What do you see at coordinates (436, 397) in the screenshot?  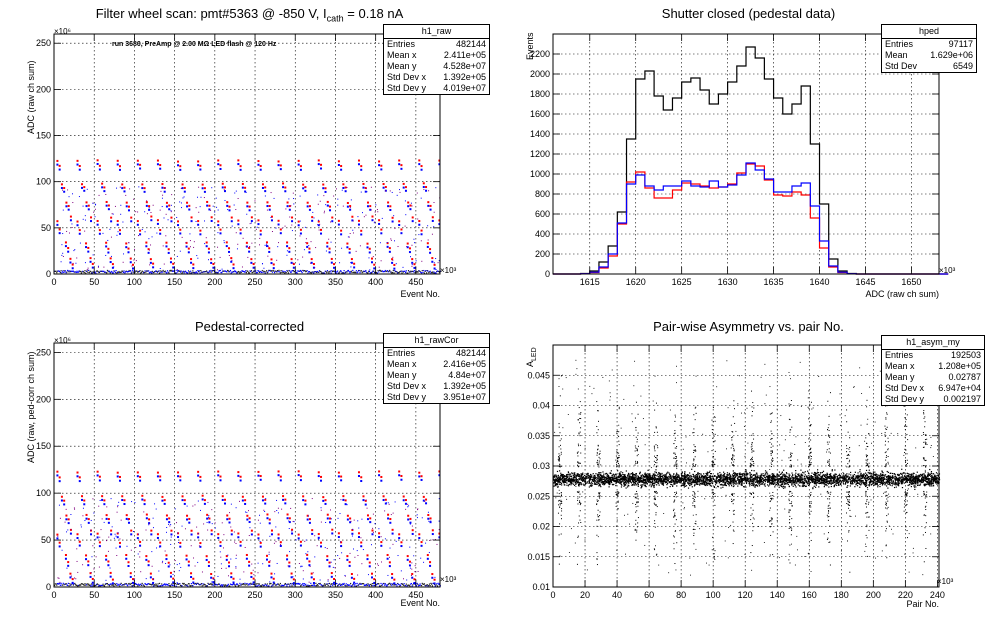 I see `stats-row: Std Dev y 3.951e+07` at bounding box center [436, 397].